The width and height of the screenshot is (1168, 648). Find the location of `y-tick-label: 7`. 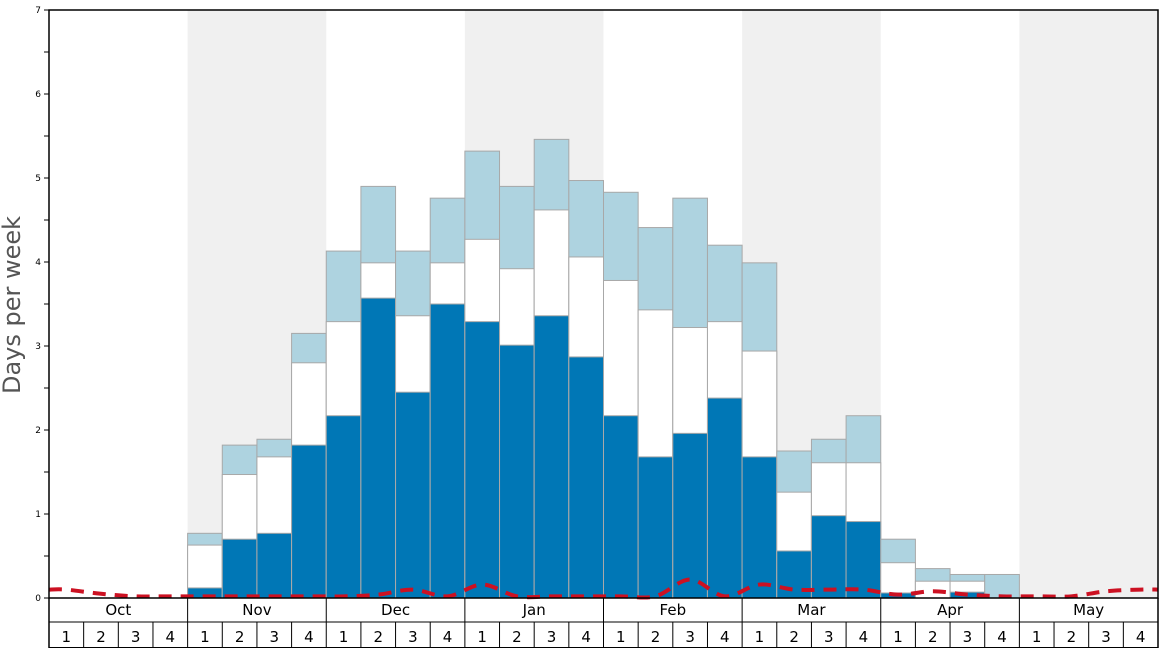

y-tick-label: 7 is located at coordinates (38, 11).